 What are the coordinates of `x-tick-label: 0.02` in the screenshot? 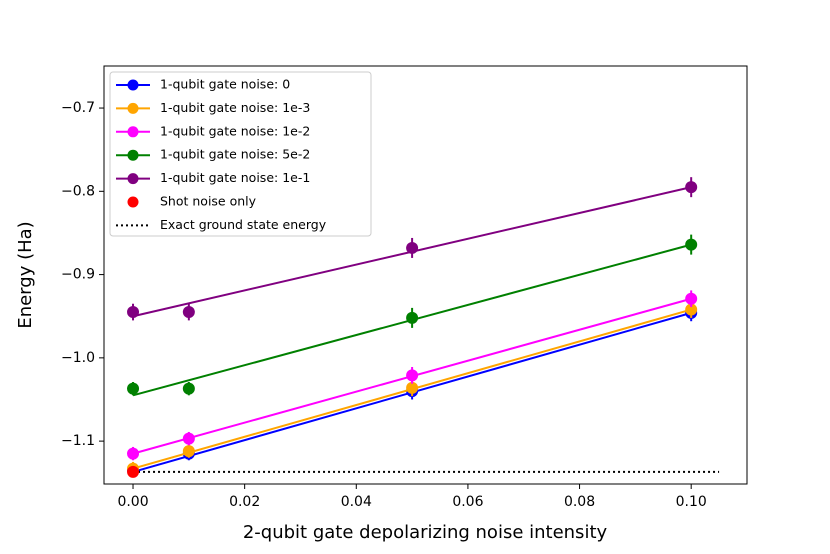 It's located at (244, 502).